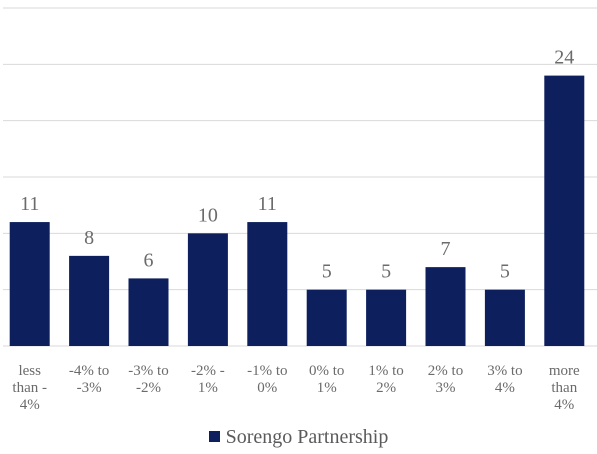  What do you see at coordinates (267, 379) in the screenshot?
I see `x-tick-label: -1% to 0%` at bounding box center [267, 379].